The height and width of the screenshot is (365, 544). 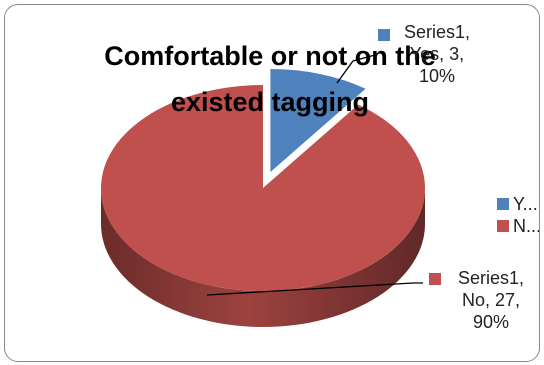 I want to click on data-label-yes: Series1, Yes, 3, 10%, so click(x=437, y=54).